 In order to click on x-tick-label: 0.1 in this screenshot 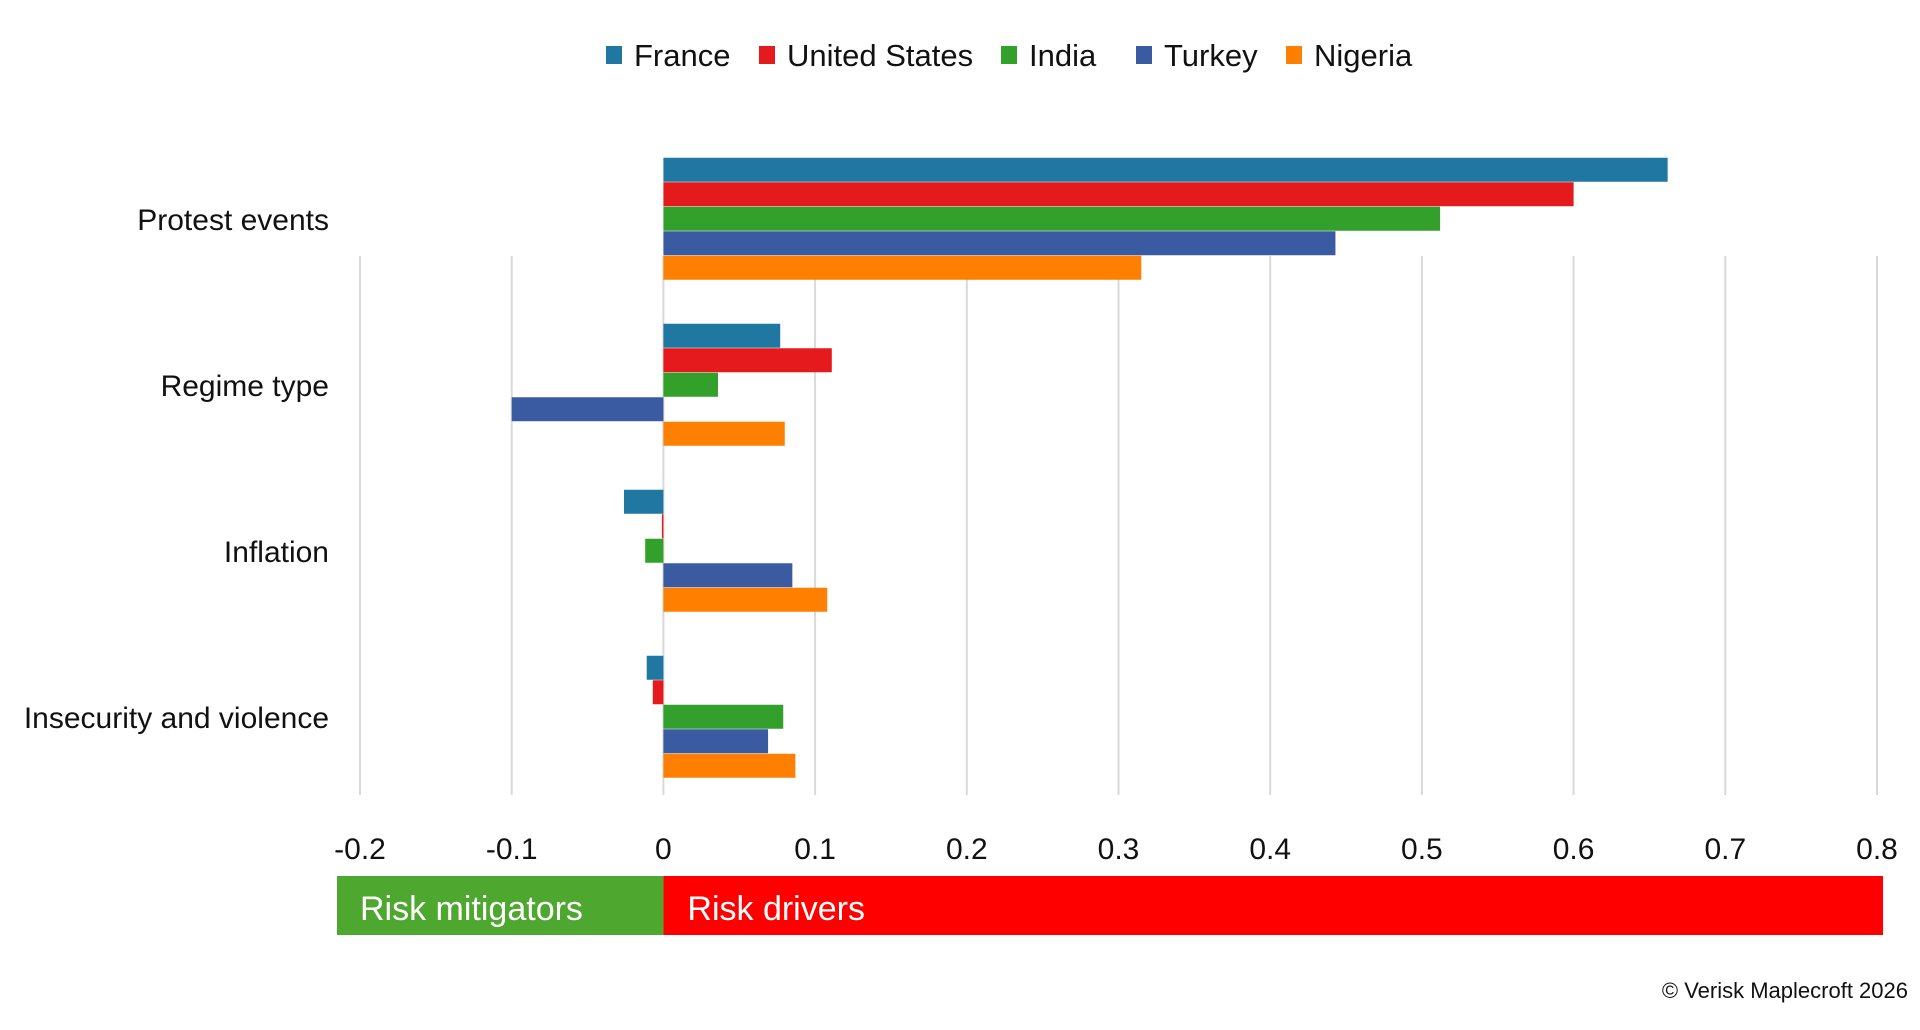, I will do `click(815, 849)`.